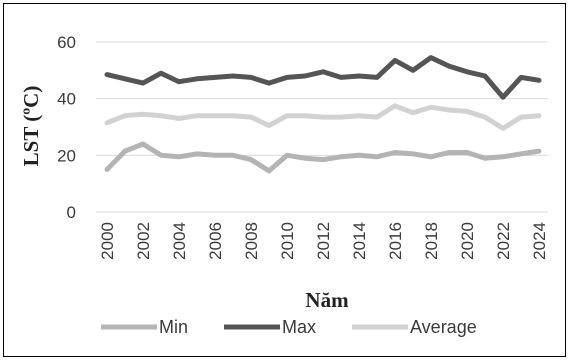 This screenshot has width=571, height=361. Describe the element at coordinates (287, 241) in the screenshot. I see `x-tick-label: 2010` at that location.